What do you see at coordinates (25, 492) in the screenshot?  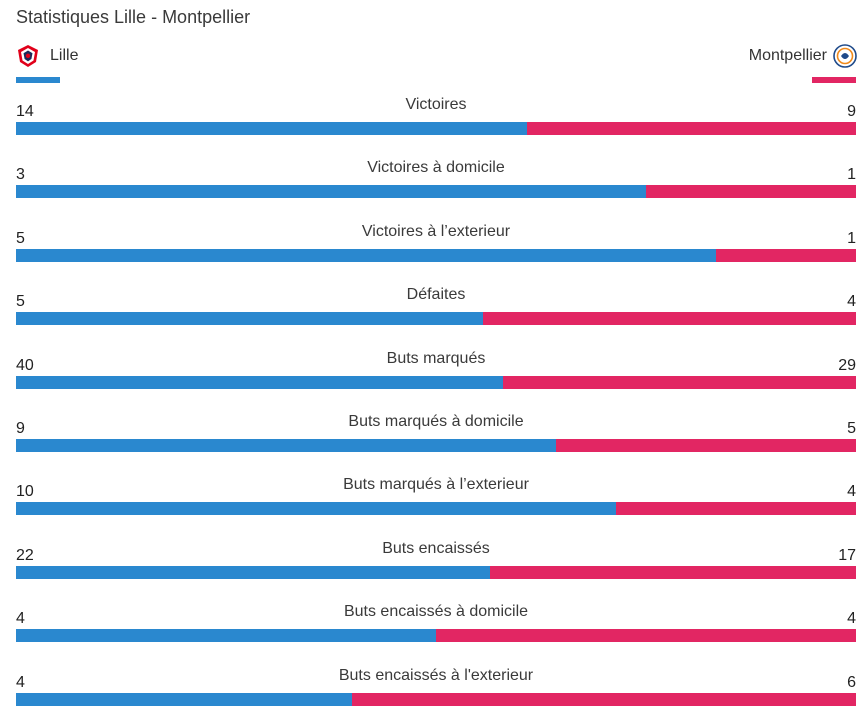 I see `home-value: 10` at bounding box center [25, 492].